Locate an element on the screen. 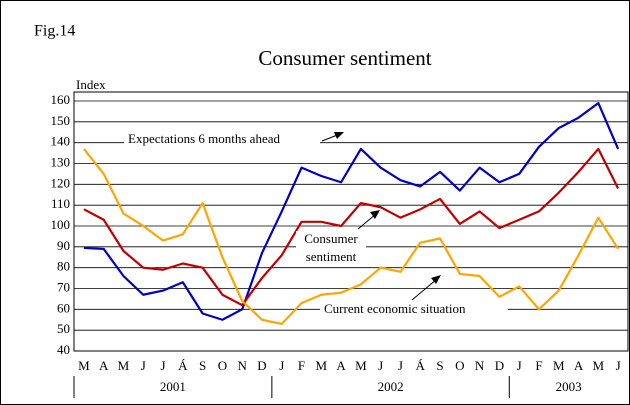 This screenshot has height=405, width=630. y-tick-label: 110 is located at coordinates (60, 203).